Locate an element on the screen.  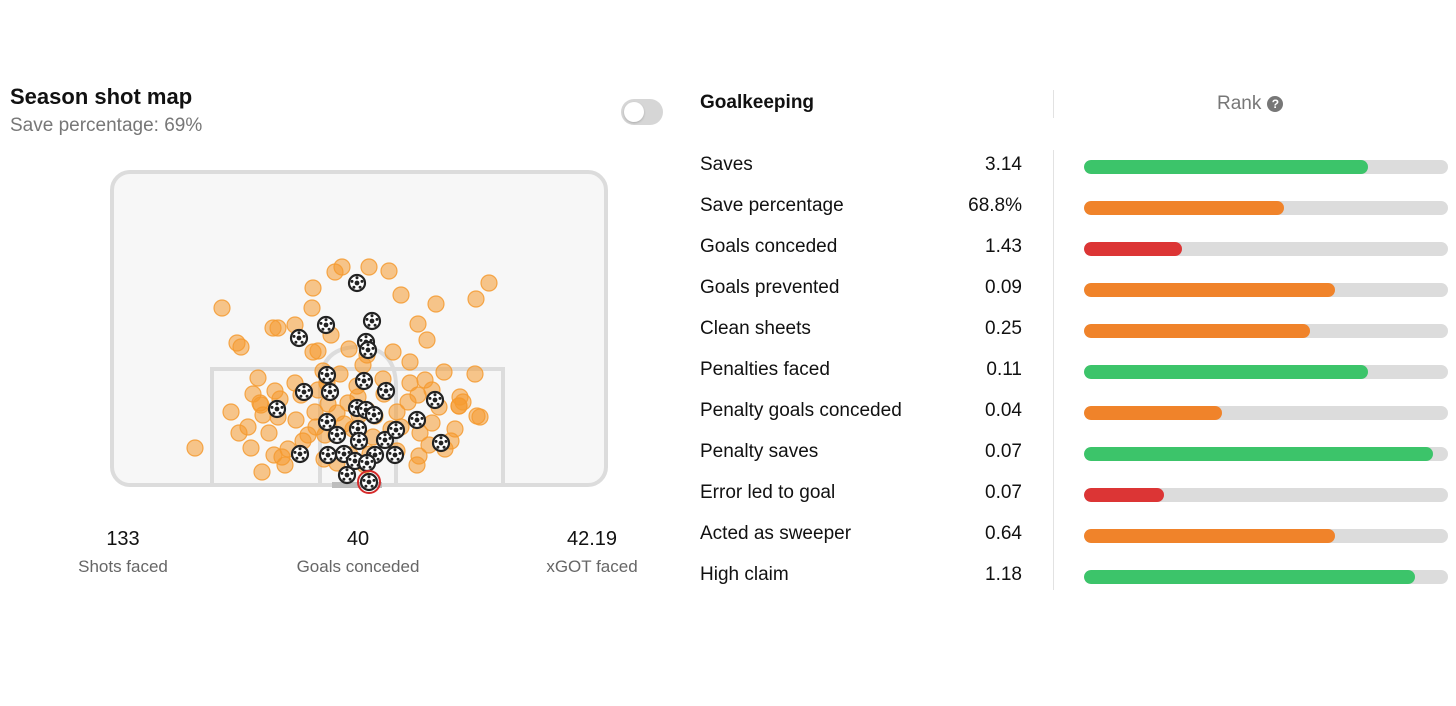
stat-row: Goals conceded 1.43 is located at coordinates (1078, 256).